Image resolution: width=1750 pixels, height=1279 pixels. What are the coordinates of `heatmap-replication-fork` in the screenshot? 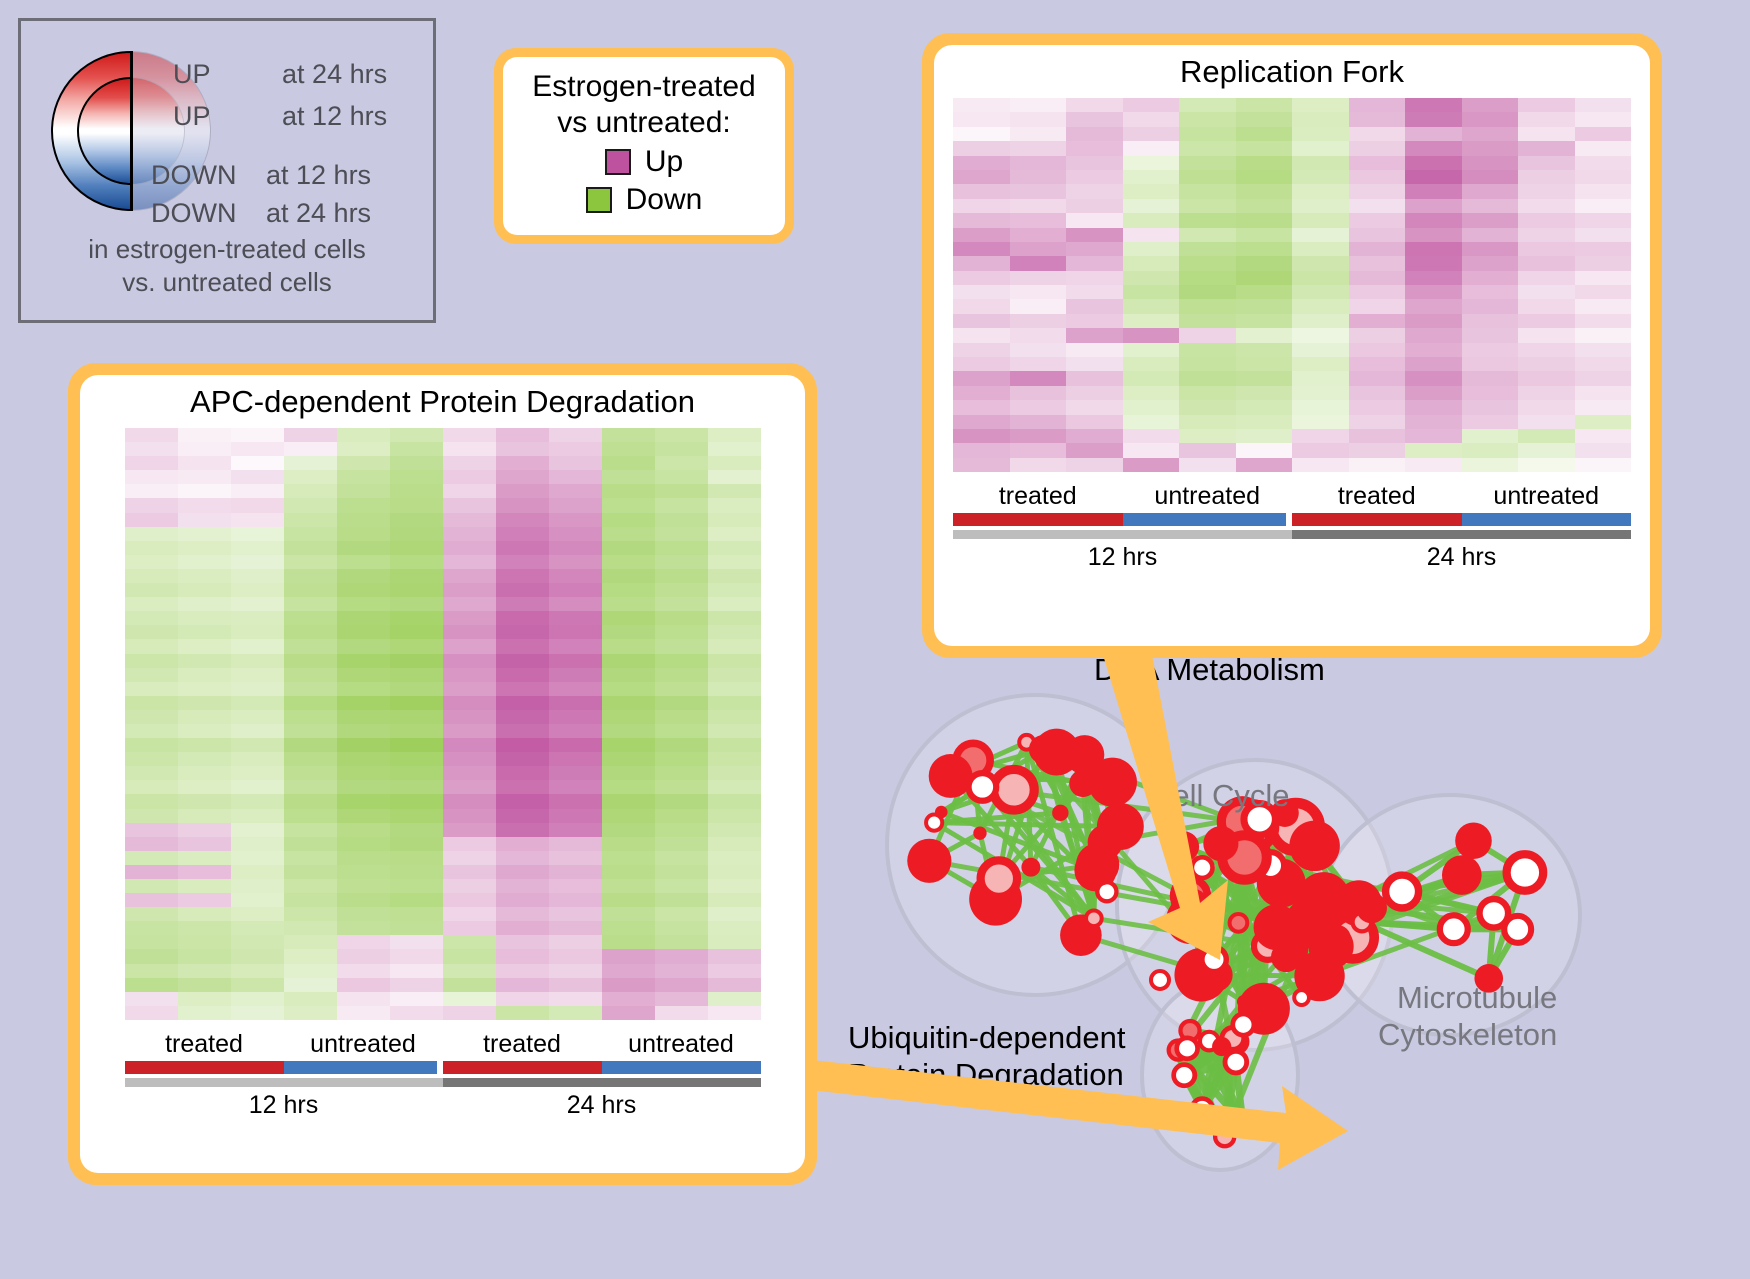 It's located at (1292, 285).